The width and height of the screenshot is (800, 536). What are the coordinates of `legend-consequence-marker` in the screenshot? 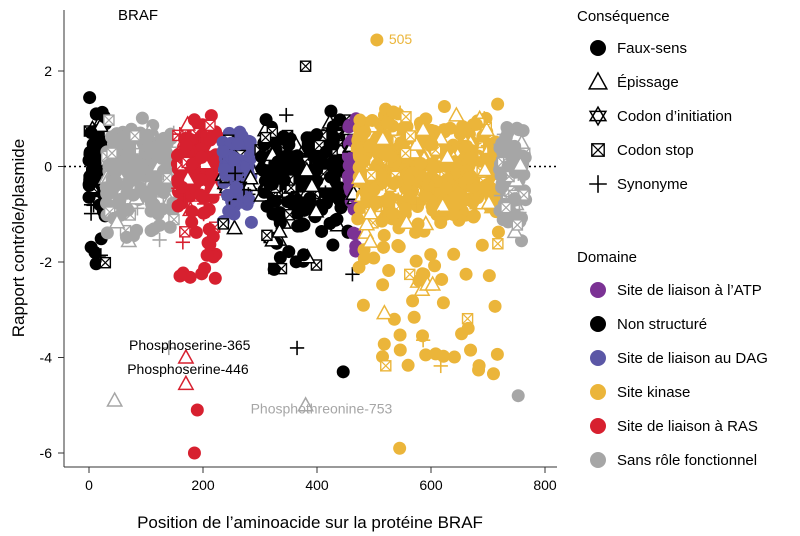 It's located at (598, 150).